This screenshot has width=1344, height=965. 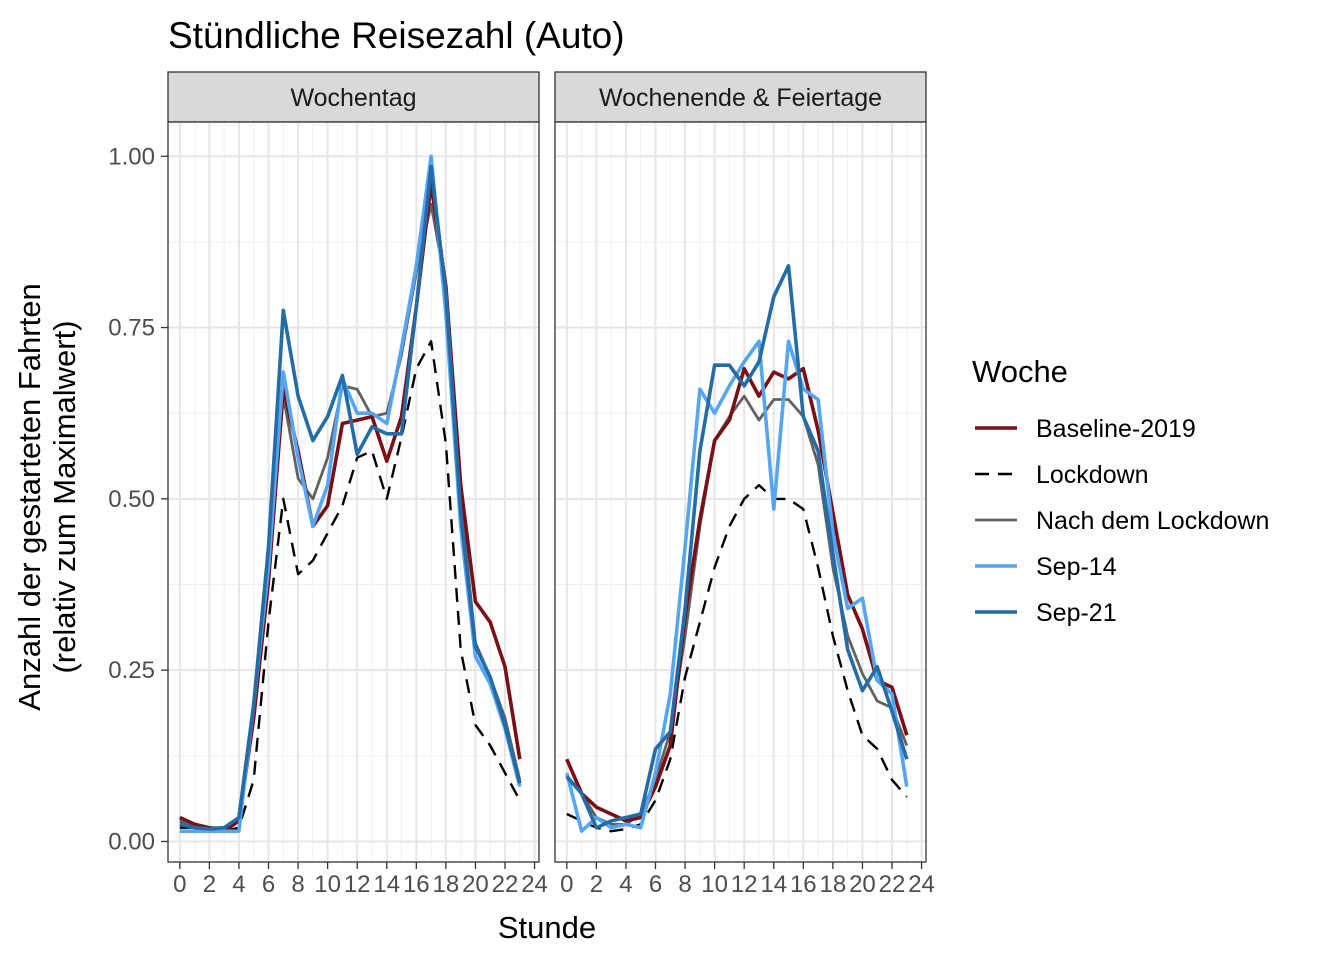 I want to click on legend-item: Nach dem Lockdown, so click(x=1122, y=521).